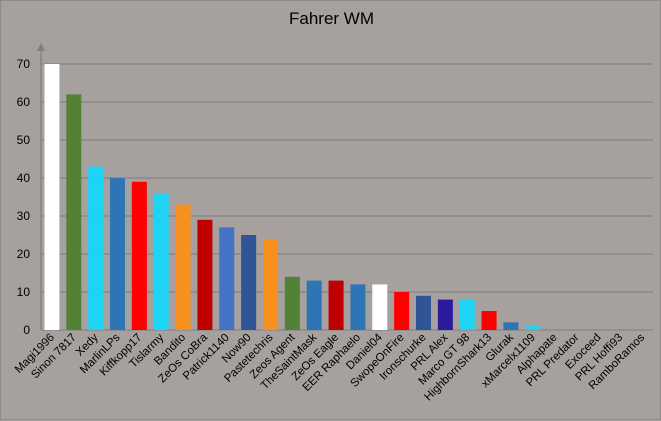 The image size is (661, 421). What do you see at coordinates (331, 18) in the screenshot?
I see `chart-title: Fahrer WM` at bounding box center [331, 18].